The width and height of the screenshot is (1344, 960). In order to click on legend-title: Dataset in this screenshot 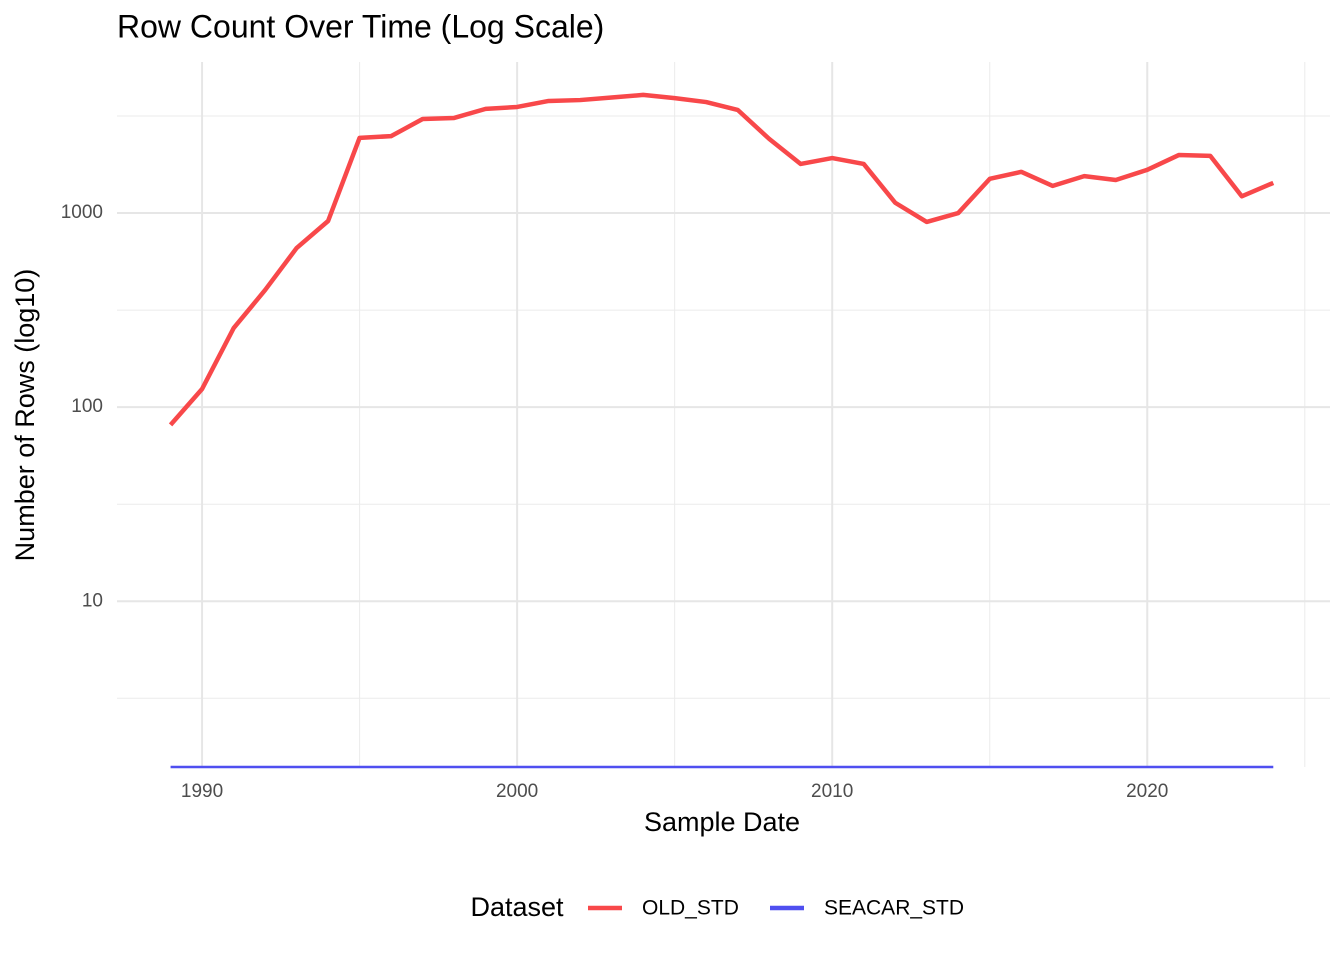, I will do `click(517, 907)`.